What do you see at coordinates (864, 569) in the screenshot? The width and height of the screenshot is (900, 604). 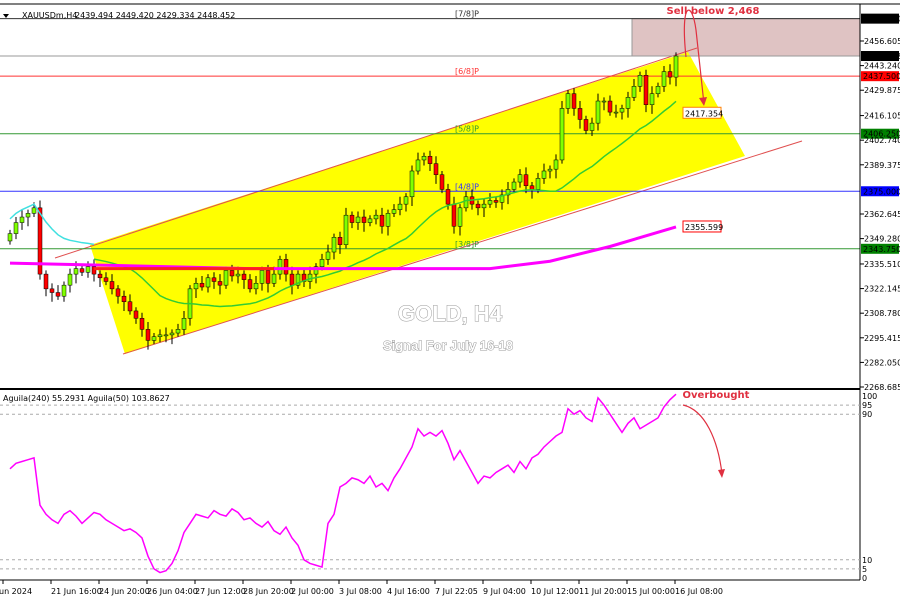 I see `indicator-tick-label: 5` at bounding box center [864, 569].